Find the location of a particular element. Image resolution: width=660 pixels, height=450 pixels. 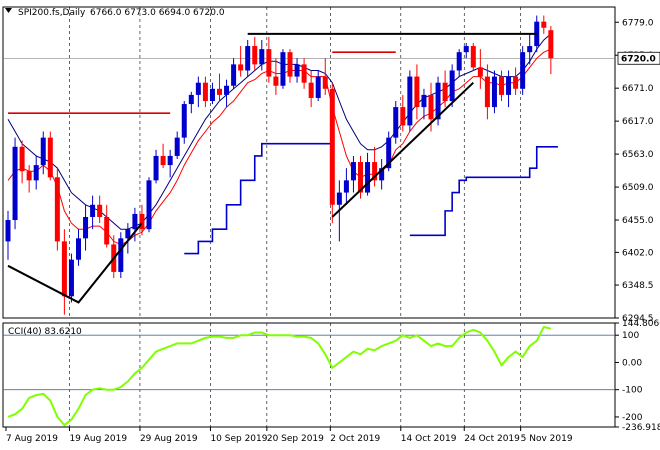

resistance-lines is located at coordinates (202, 83).